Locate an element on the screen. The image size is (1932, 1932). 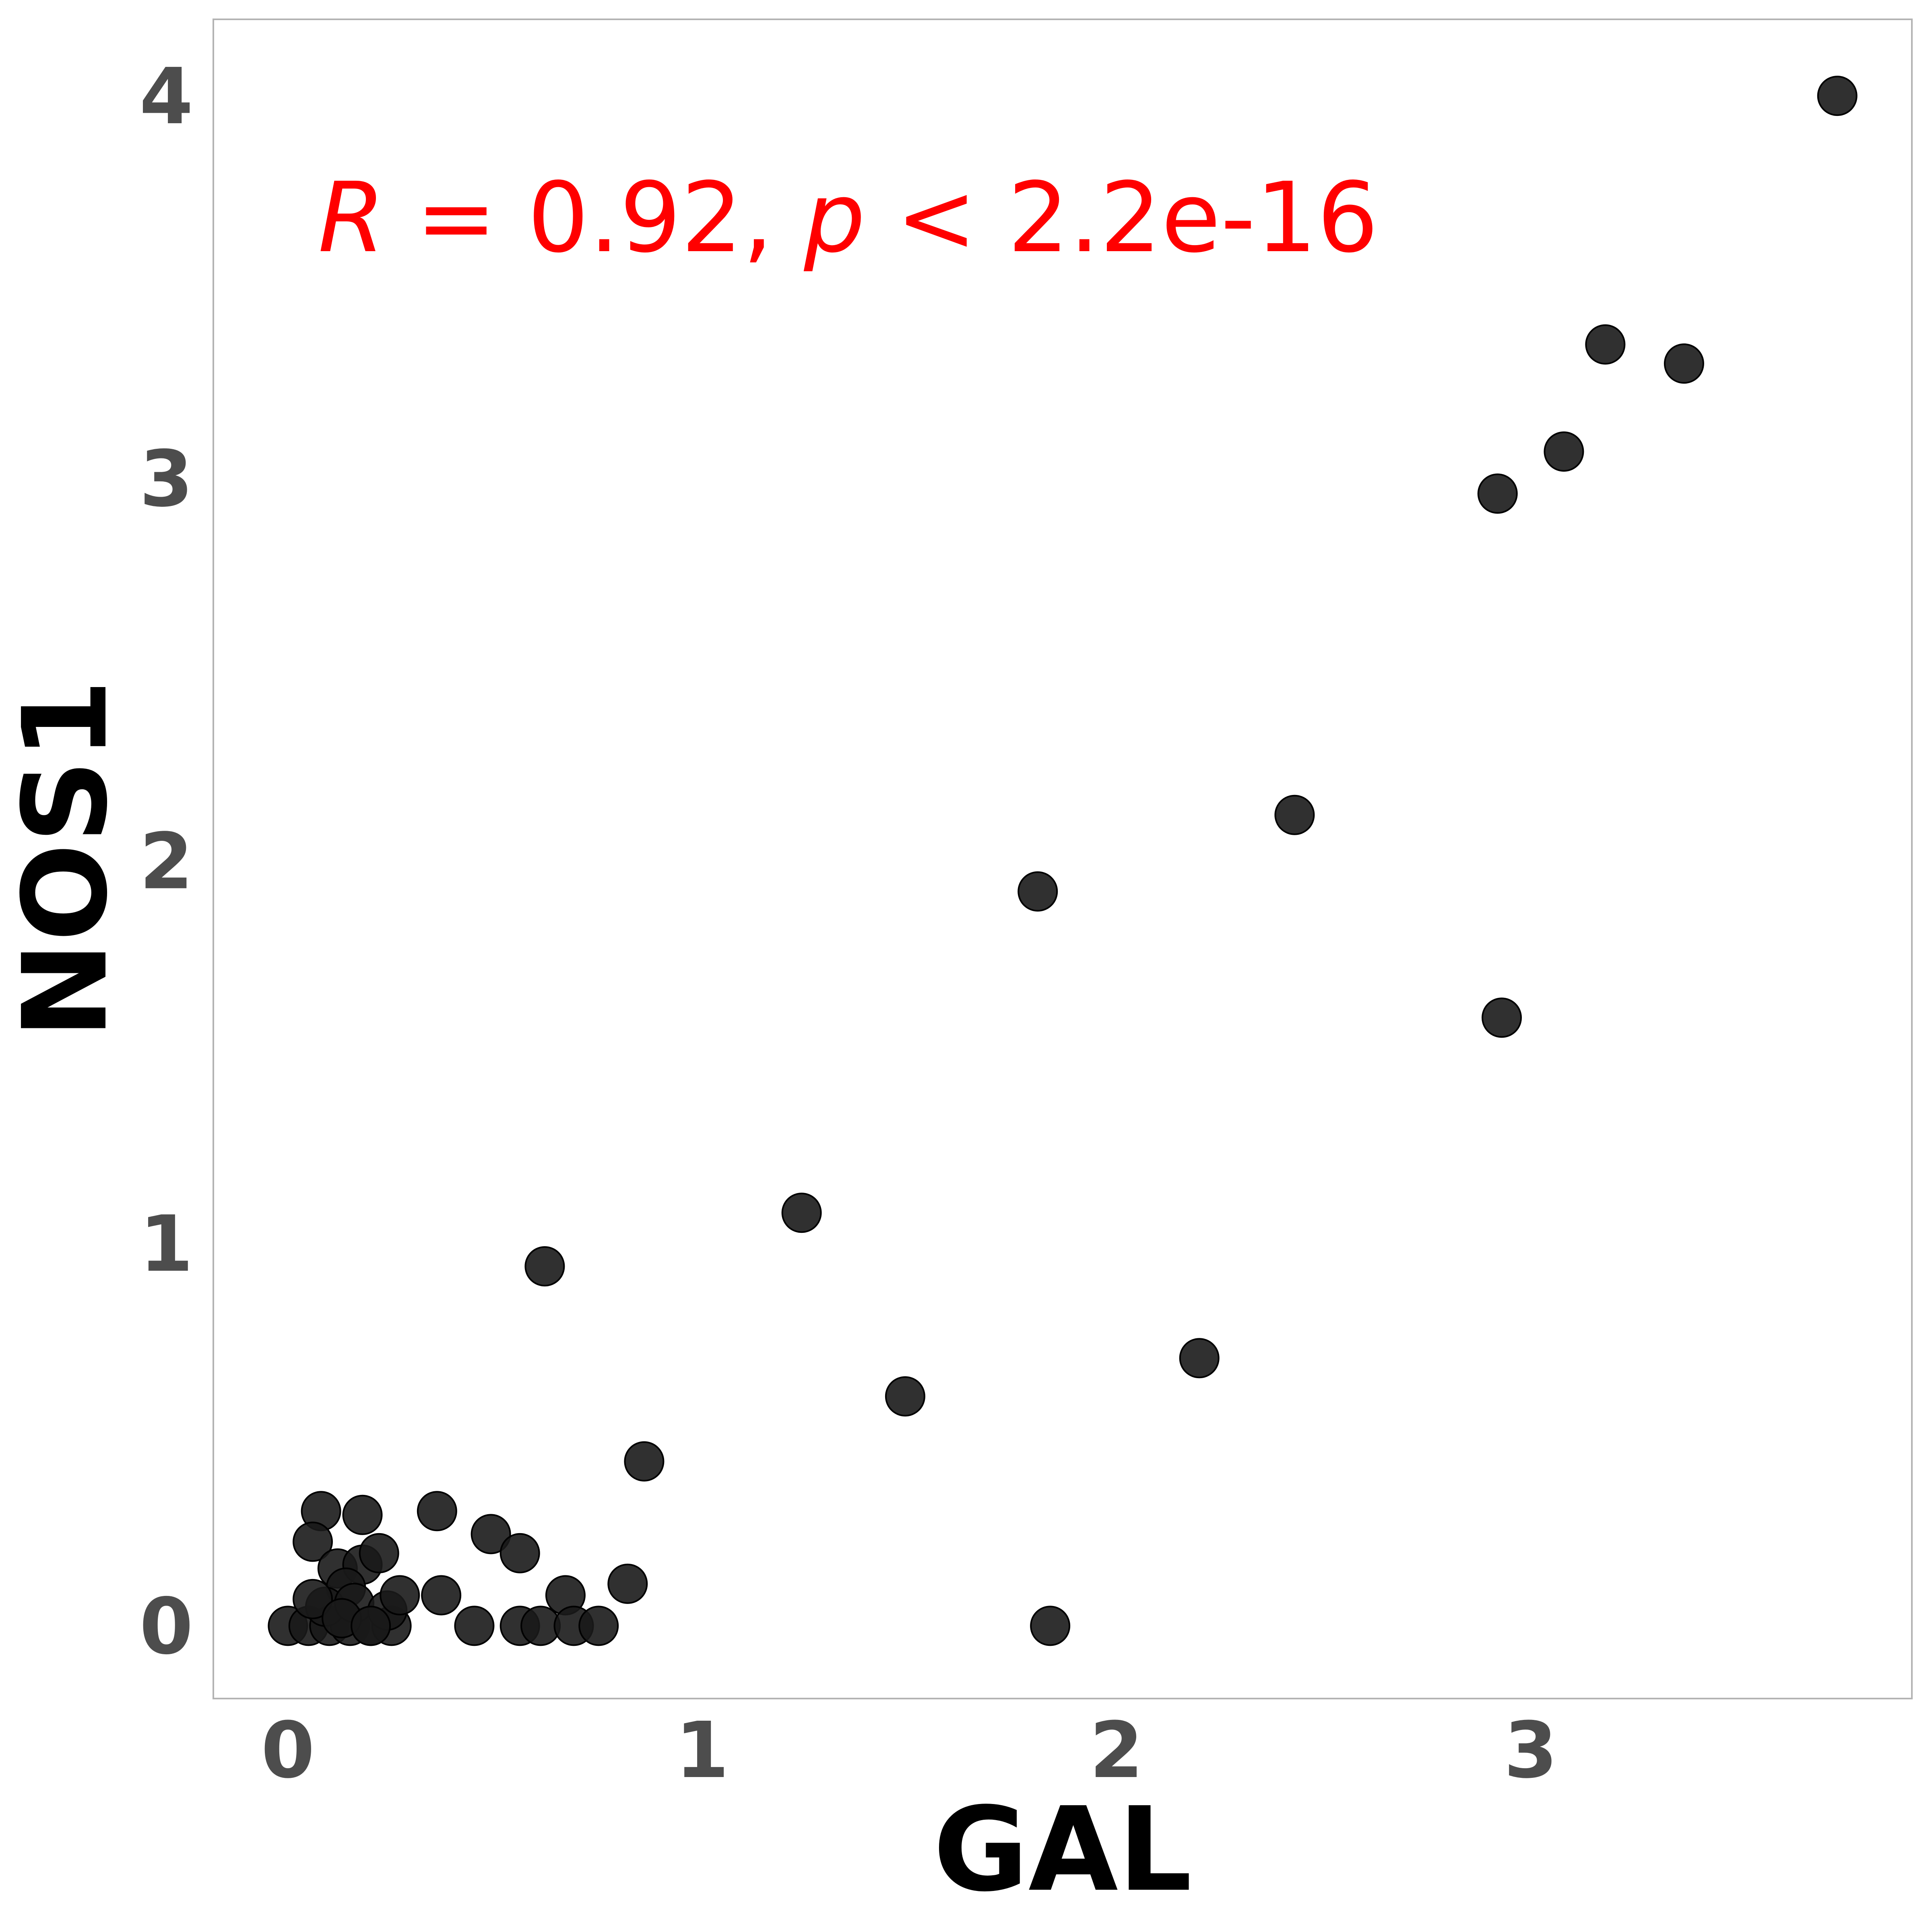
y-tick-label: 1 is located at coordinates (166, 1244).